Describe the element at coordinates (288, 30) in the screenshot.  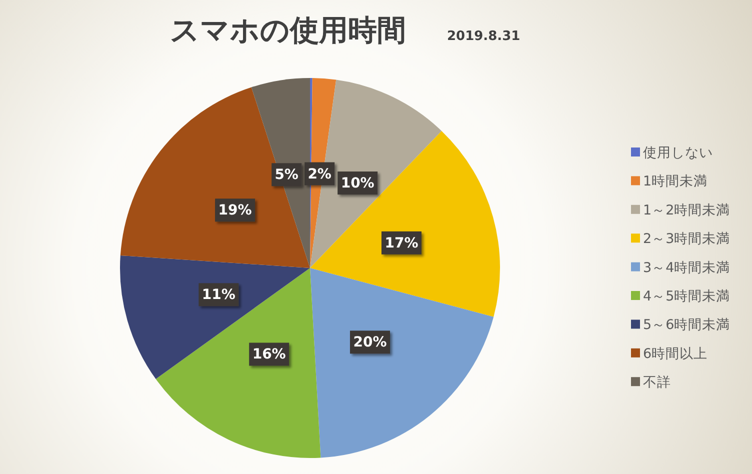
I see `title: スマホの使用時間` at that location.